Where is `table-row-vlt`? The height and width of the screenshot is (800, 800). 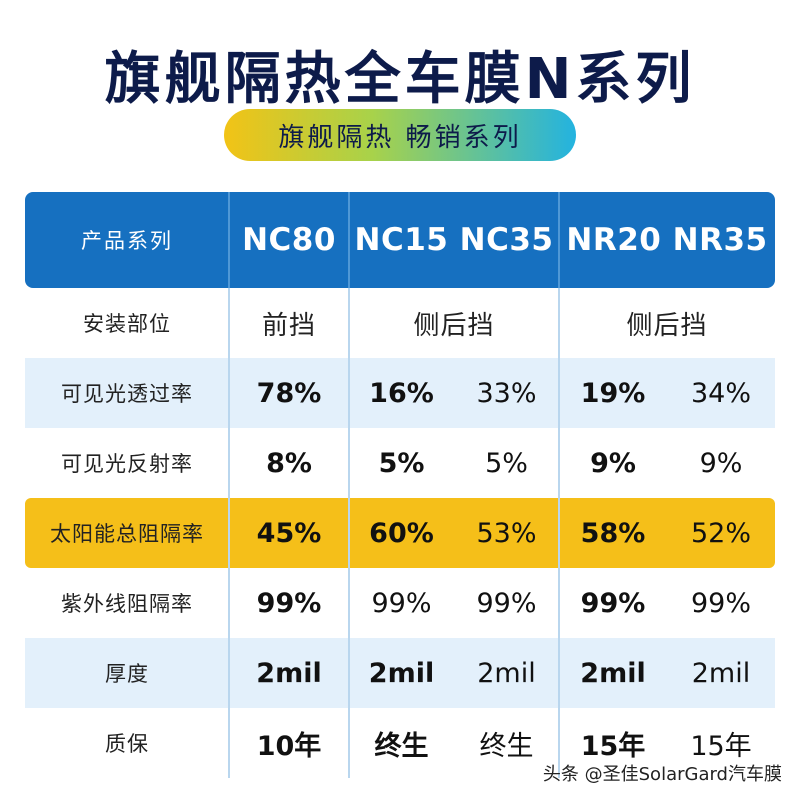 table-row-vlt is located at coordinates (400, 393).